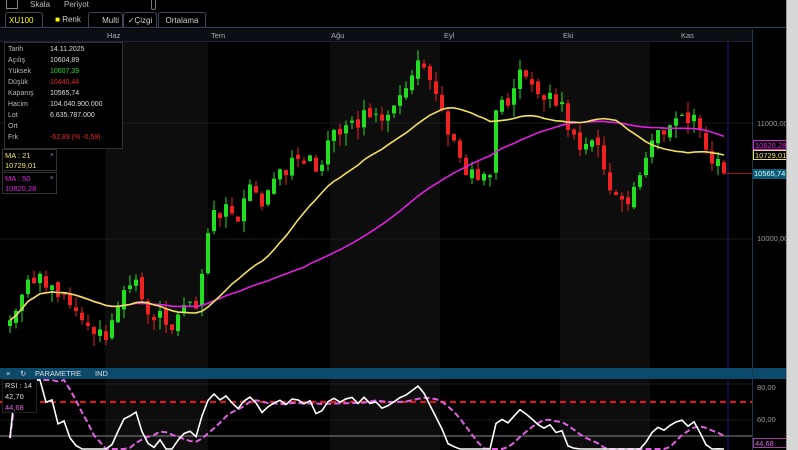 This screenshot has width=798, height=450. What do you see at coordinates (68, 19) in the screenshot?
I see `color-tab: ■ Renk` at bounding box center [68, 19].